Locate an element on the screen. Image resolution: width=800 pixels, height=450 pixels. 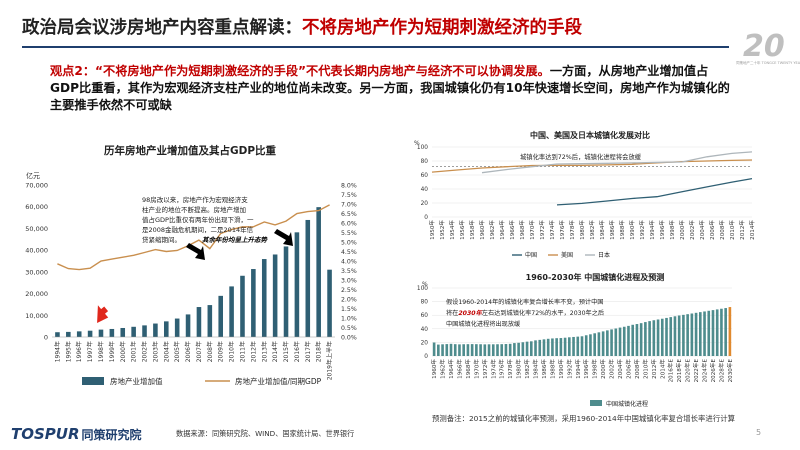
x-tick-label: 1978年 is located at coordinates (510, 369).